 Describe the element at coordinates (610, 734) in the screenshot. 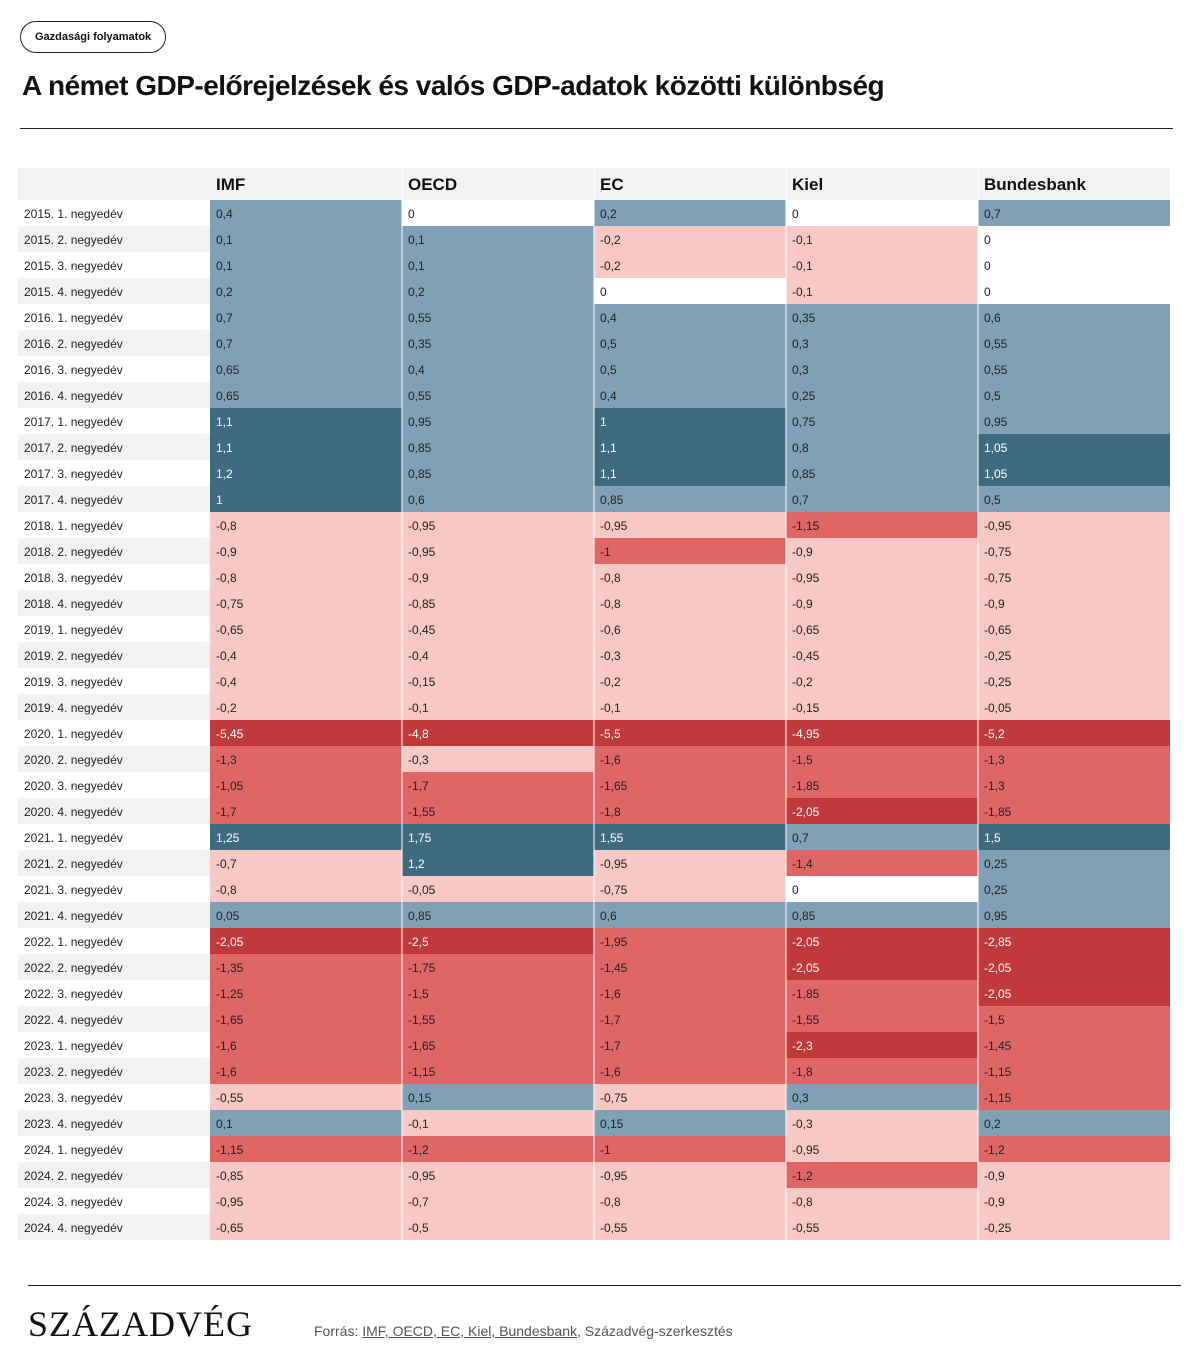

I see `cell-value: -5,5` at that location.